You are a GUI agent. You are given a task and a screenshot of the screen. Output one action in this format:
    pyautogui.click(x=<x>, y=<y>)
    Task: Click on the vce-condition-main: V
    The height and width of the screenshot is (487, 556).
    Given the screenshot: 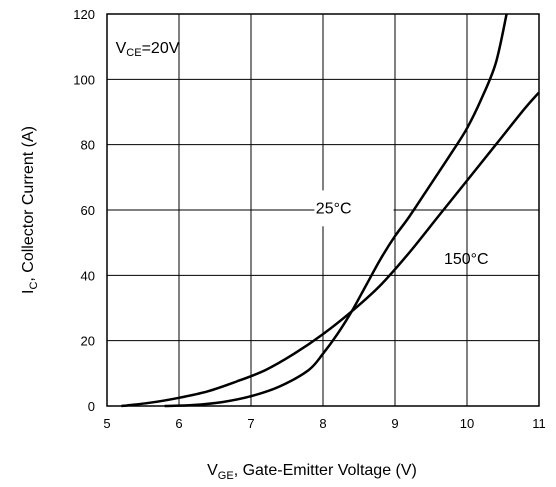 What is the action you would take?
    pyautogui.click(x=121, y=48)
    